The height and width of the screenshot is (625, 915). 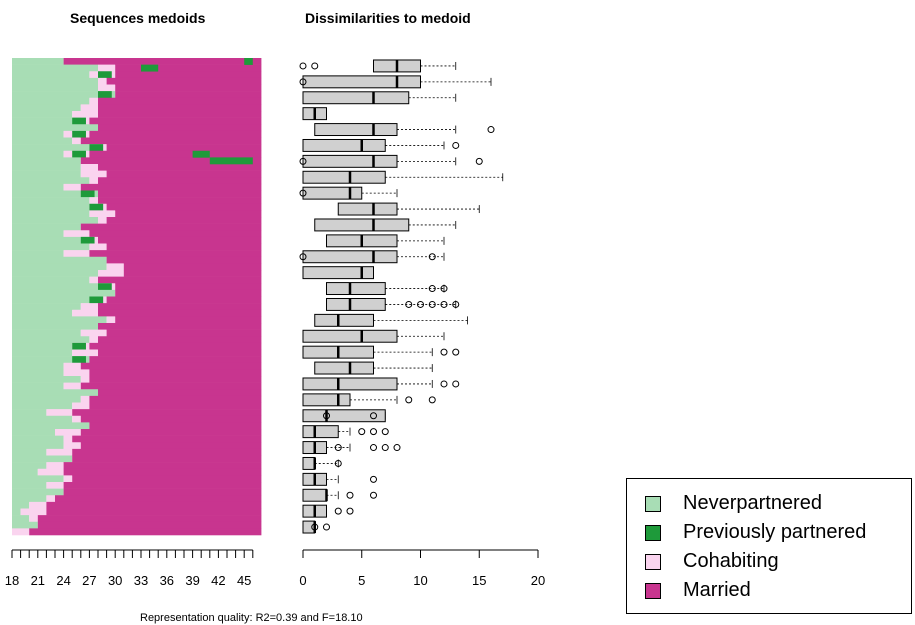 What do you see at coordinates (141, 580) in the screenshot?
I see `left-x-tick-label: 33` at bounding box center [141, 580].